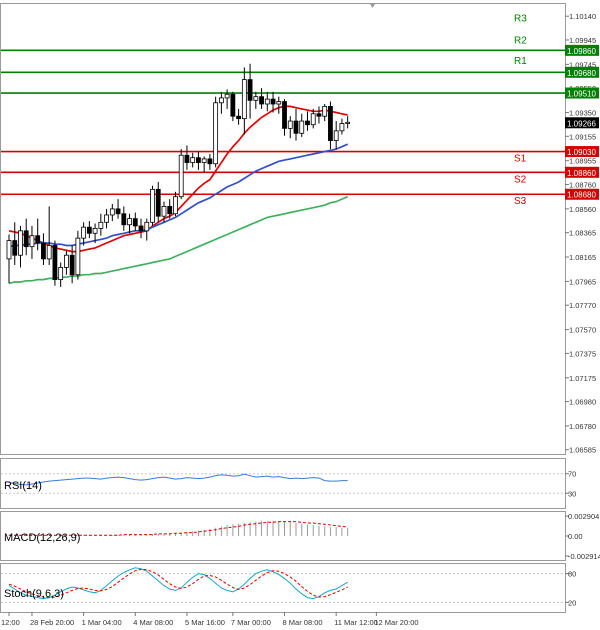 The height and width of the screenshot is (630, 600). Describe the element at coordinates (582, 152) in the screenshot. I see `level-price-tag-s1` at that location.